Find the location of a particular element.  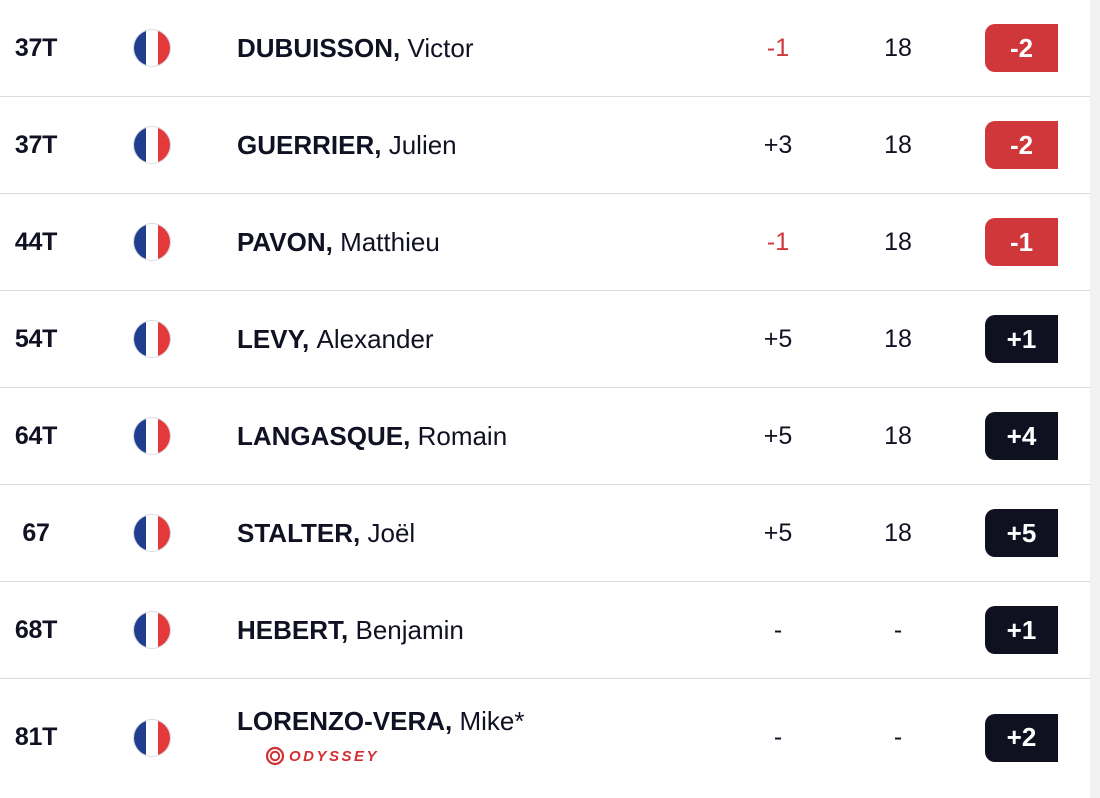

player-last-name: LANGASQUE, is located at coordinates (324, 435).